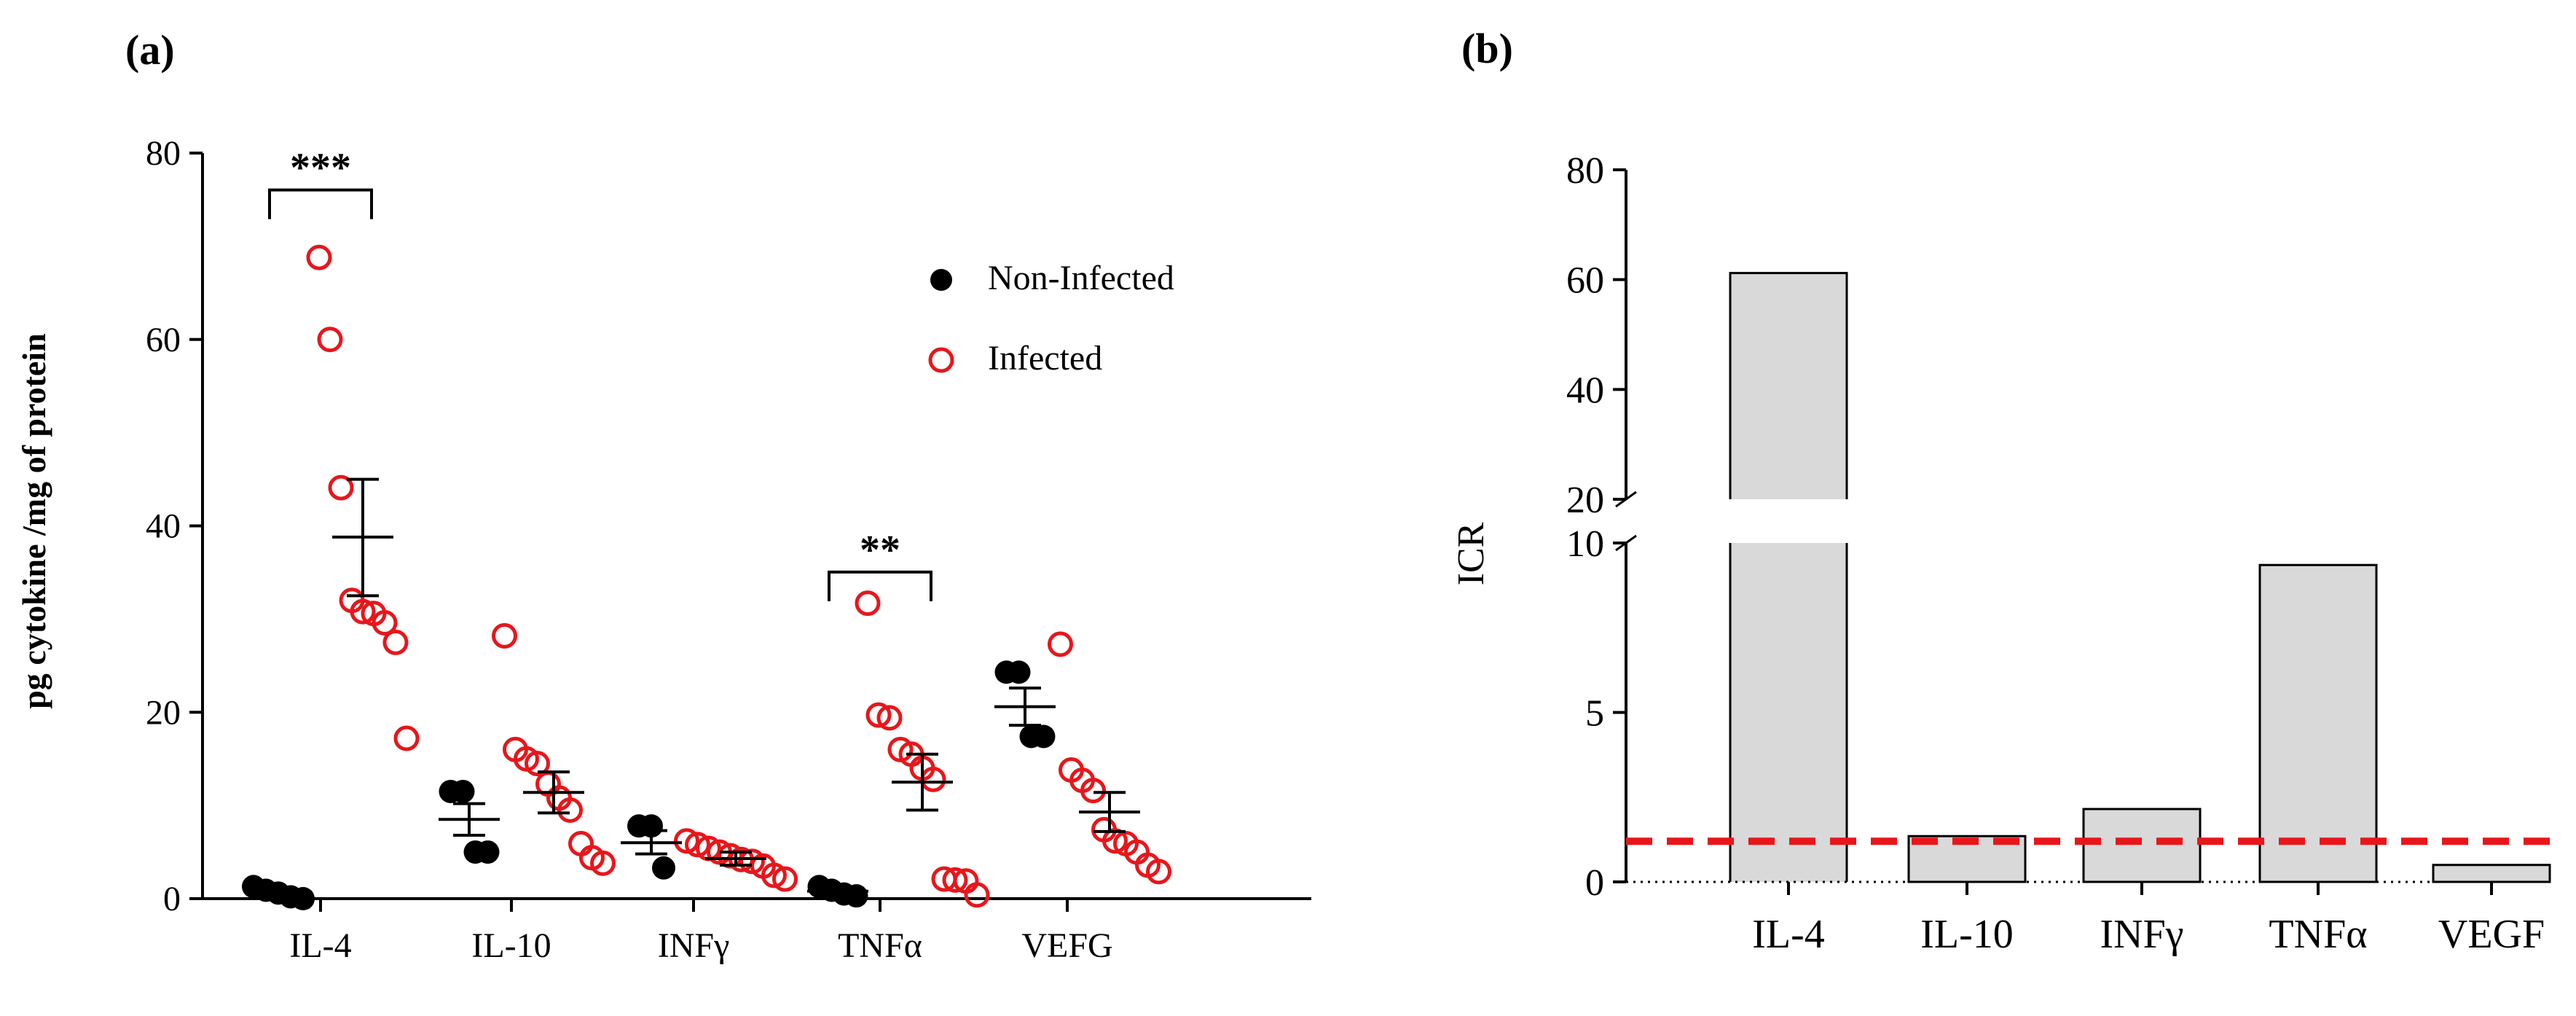  Describe the element at coordinates (2318, 935) in the screenshot. I see `panel-b-x-tick-label-tnf: TNFα` at that location.